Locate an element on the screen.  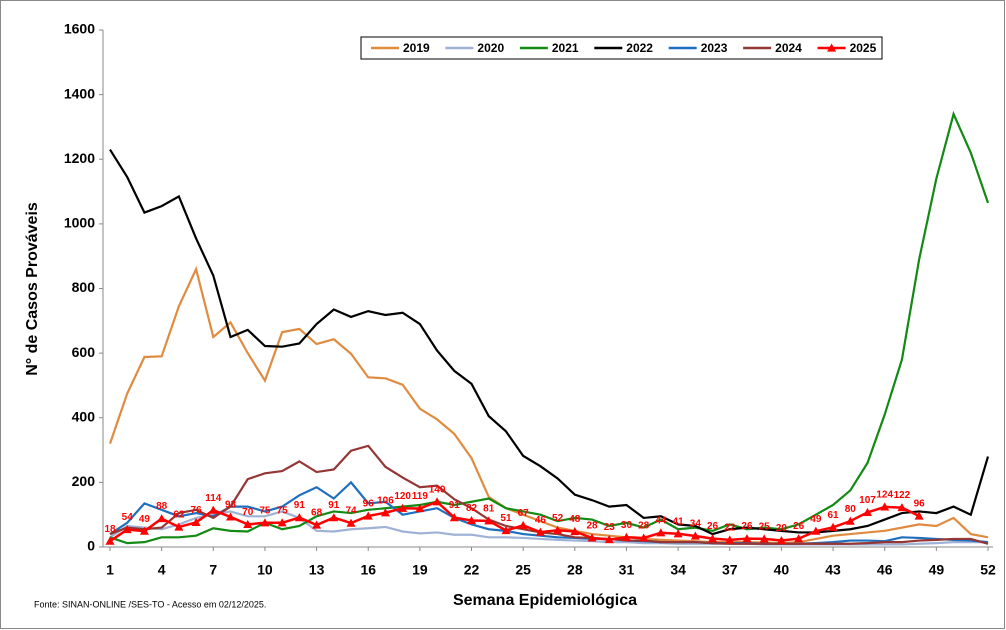
x-tick-label: 37 is located at coordinates (730, 570).